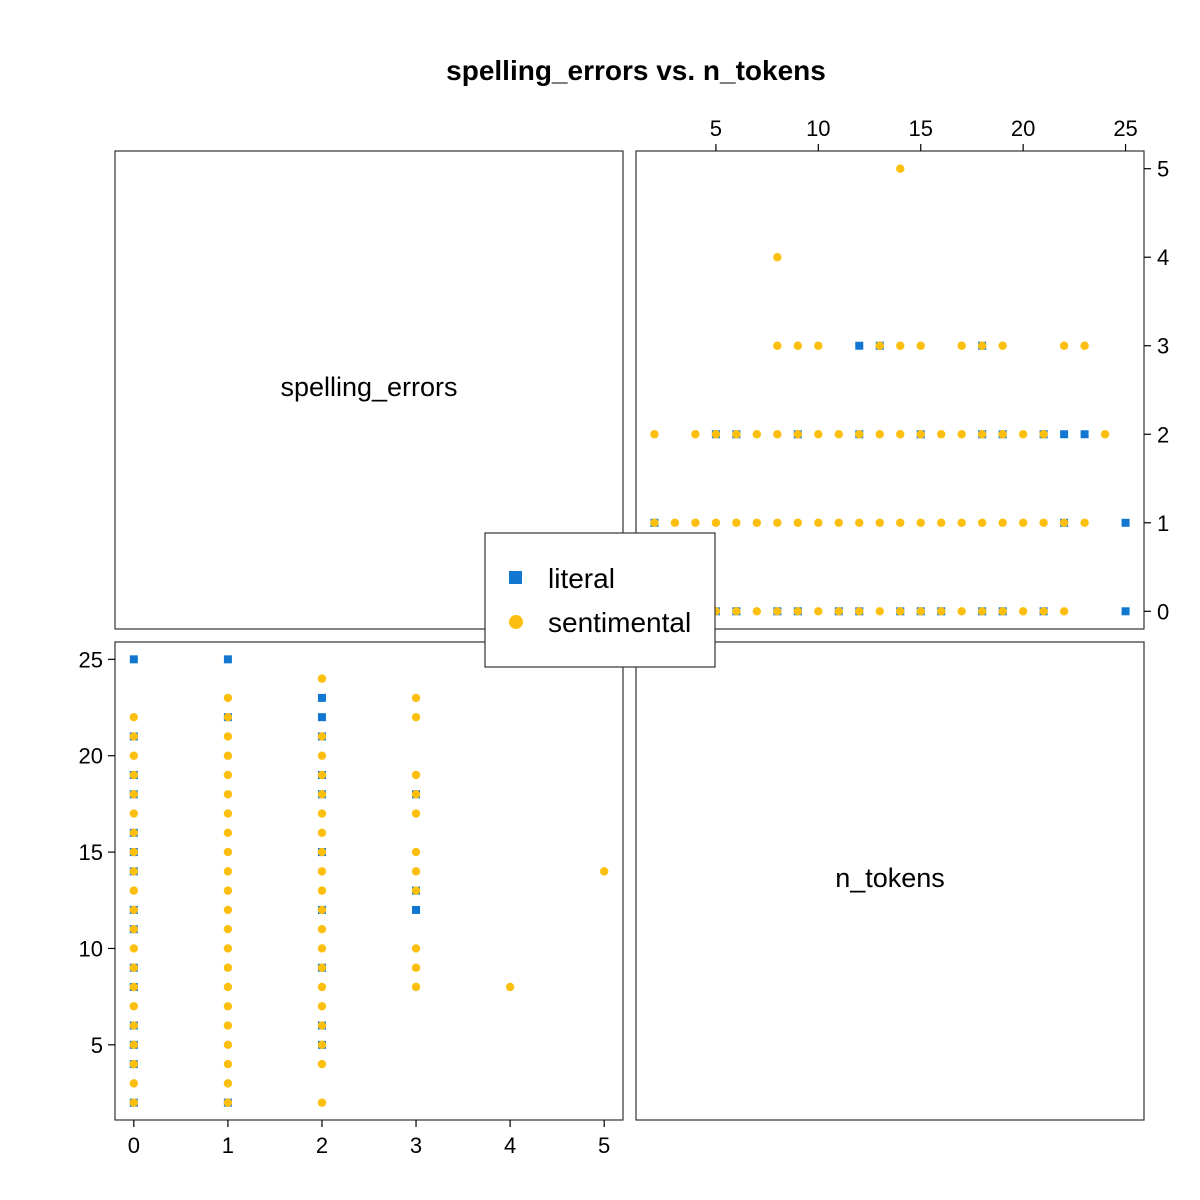  Describe the element at coordinates (1163, 523) in the screenshot. I see `y-tick-label-spelling-errors: 1` at that location.